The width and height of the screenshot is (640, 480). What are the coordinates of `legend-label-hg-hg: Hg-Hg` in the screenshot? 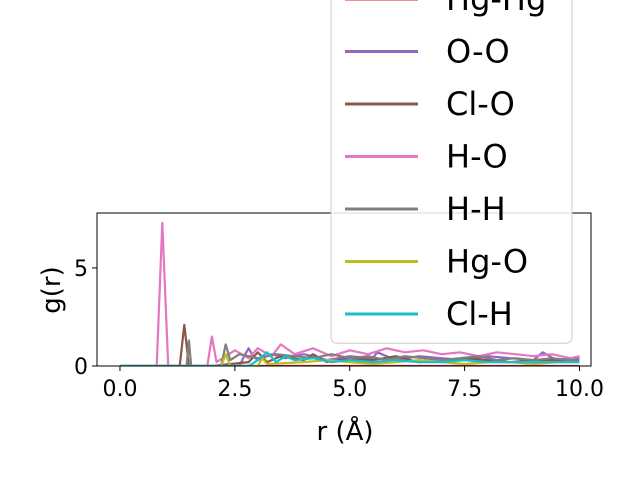 It's located at (496, 9).